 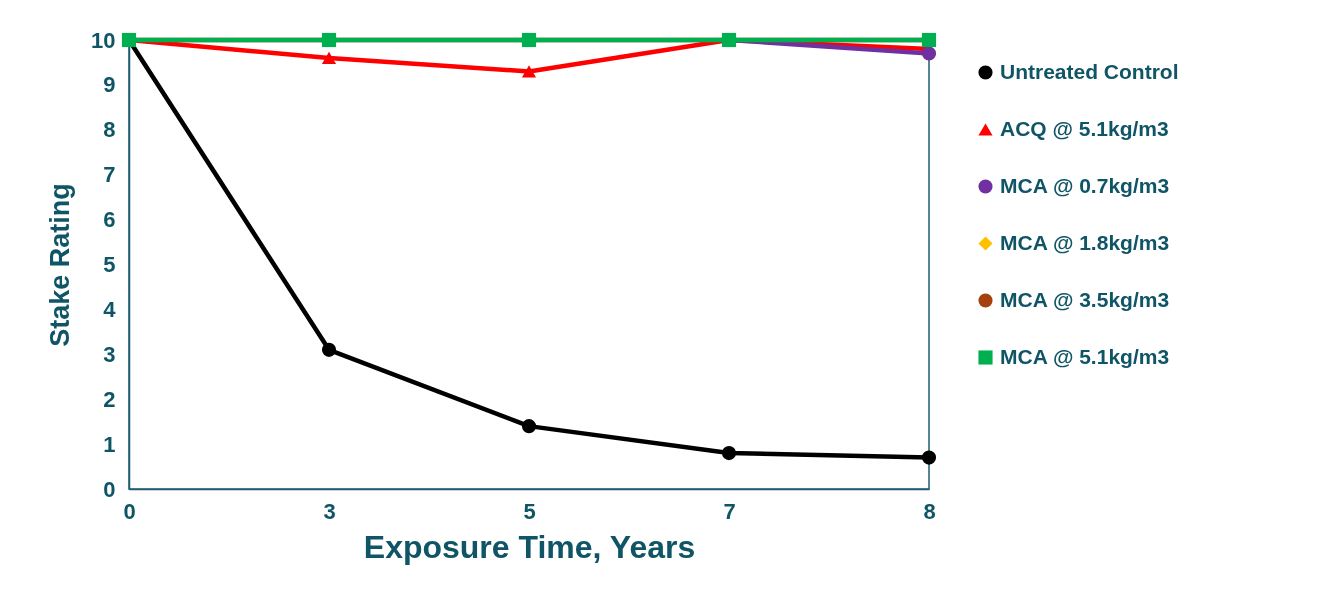 I want to click on x-tick-label: 7, so click(x=729, y=511).